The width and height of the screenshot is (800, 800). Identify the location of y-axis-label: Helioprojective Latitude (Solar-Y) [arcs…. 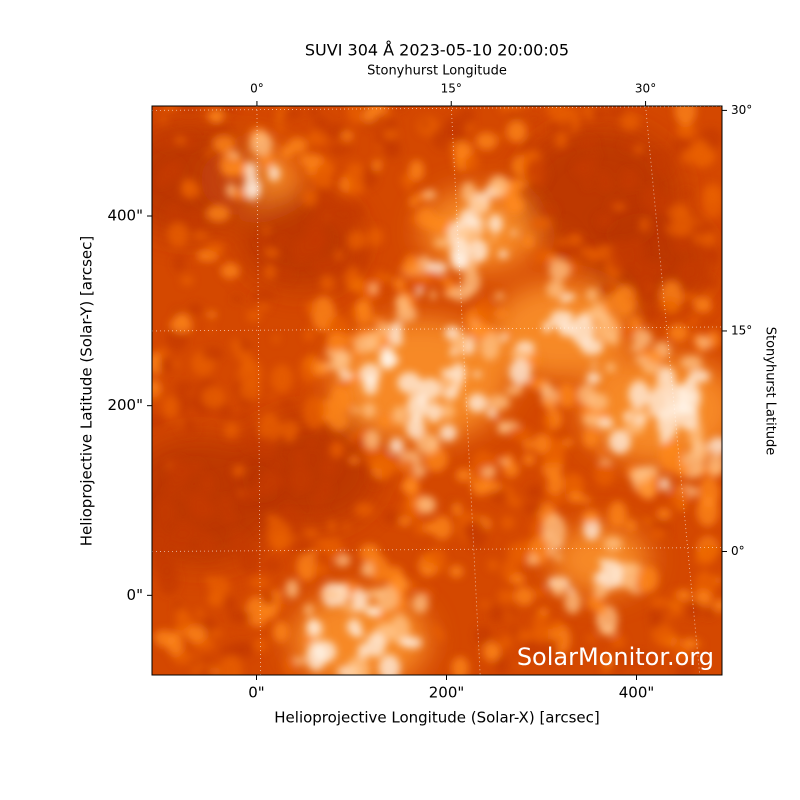
(87, 391).